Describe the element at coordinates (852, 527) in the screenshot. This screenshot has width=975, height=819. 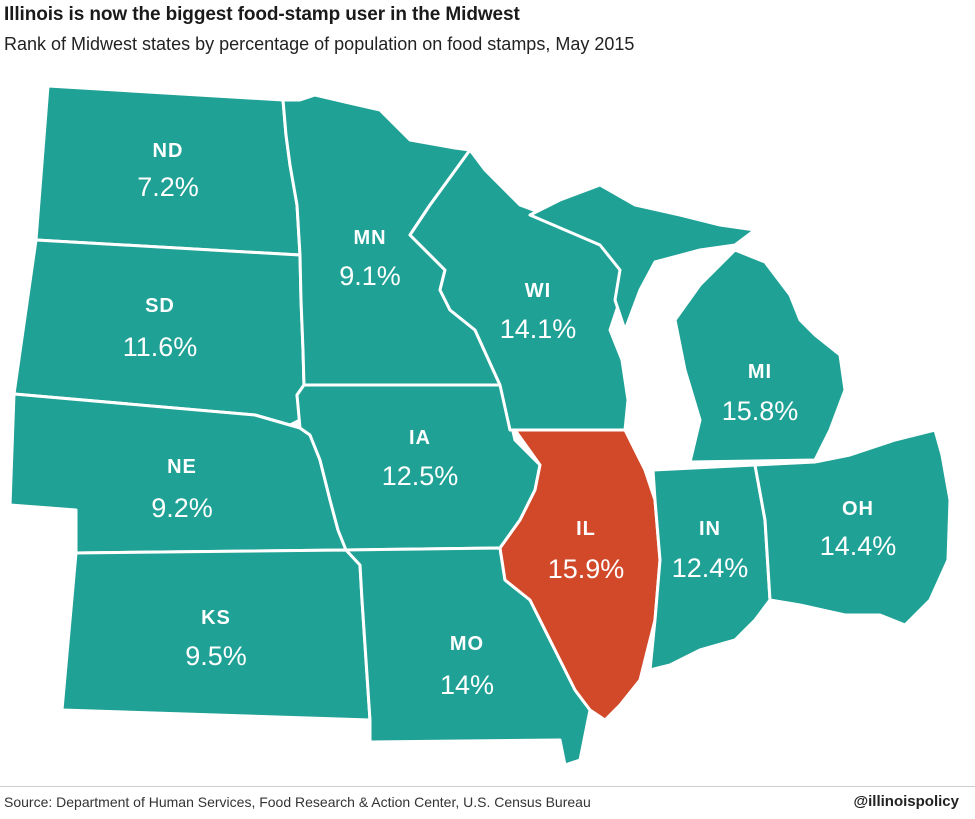
I see `state-oh` at that location.